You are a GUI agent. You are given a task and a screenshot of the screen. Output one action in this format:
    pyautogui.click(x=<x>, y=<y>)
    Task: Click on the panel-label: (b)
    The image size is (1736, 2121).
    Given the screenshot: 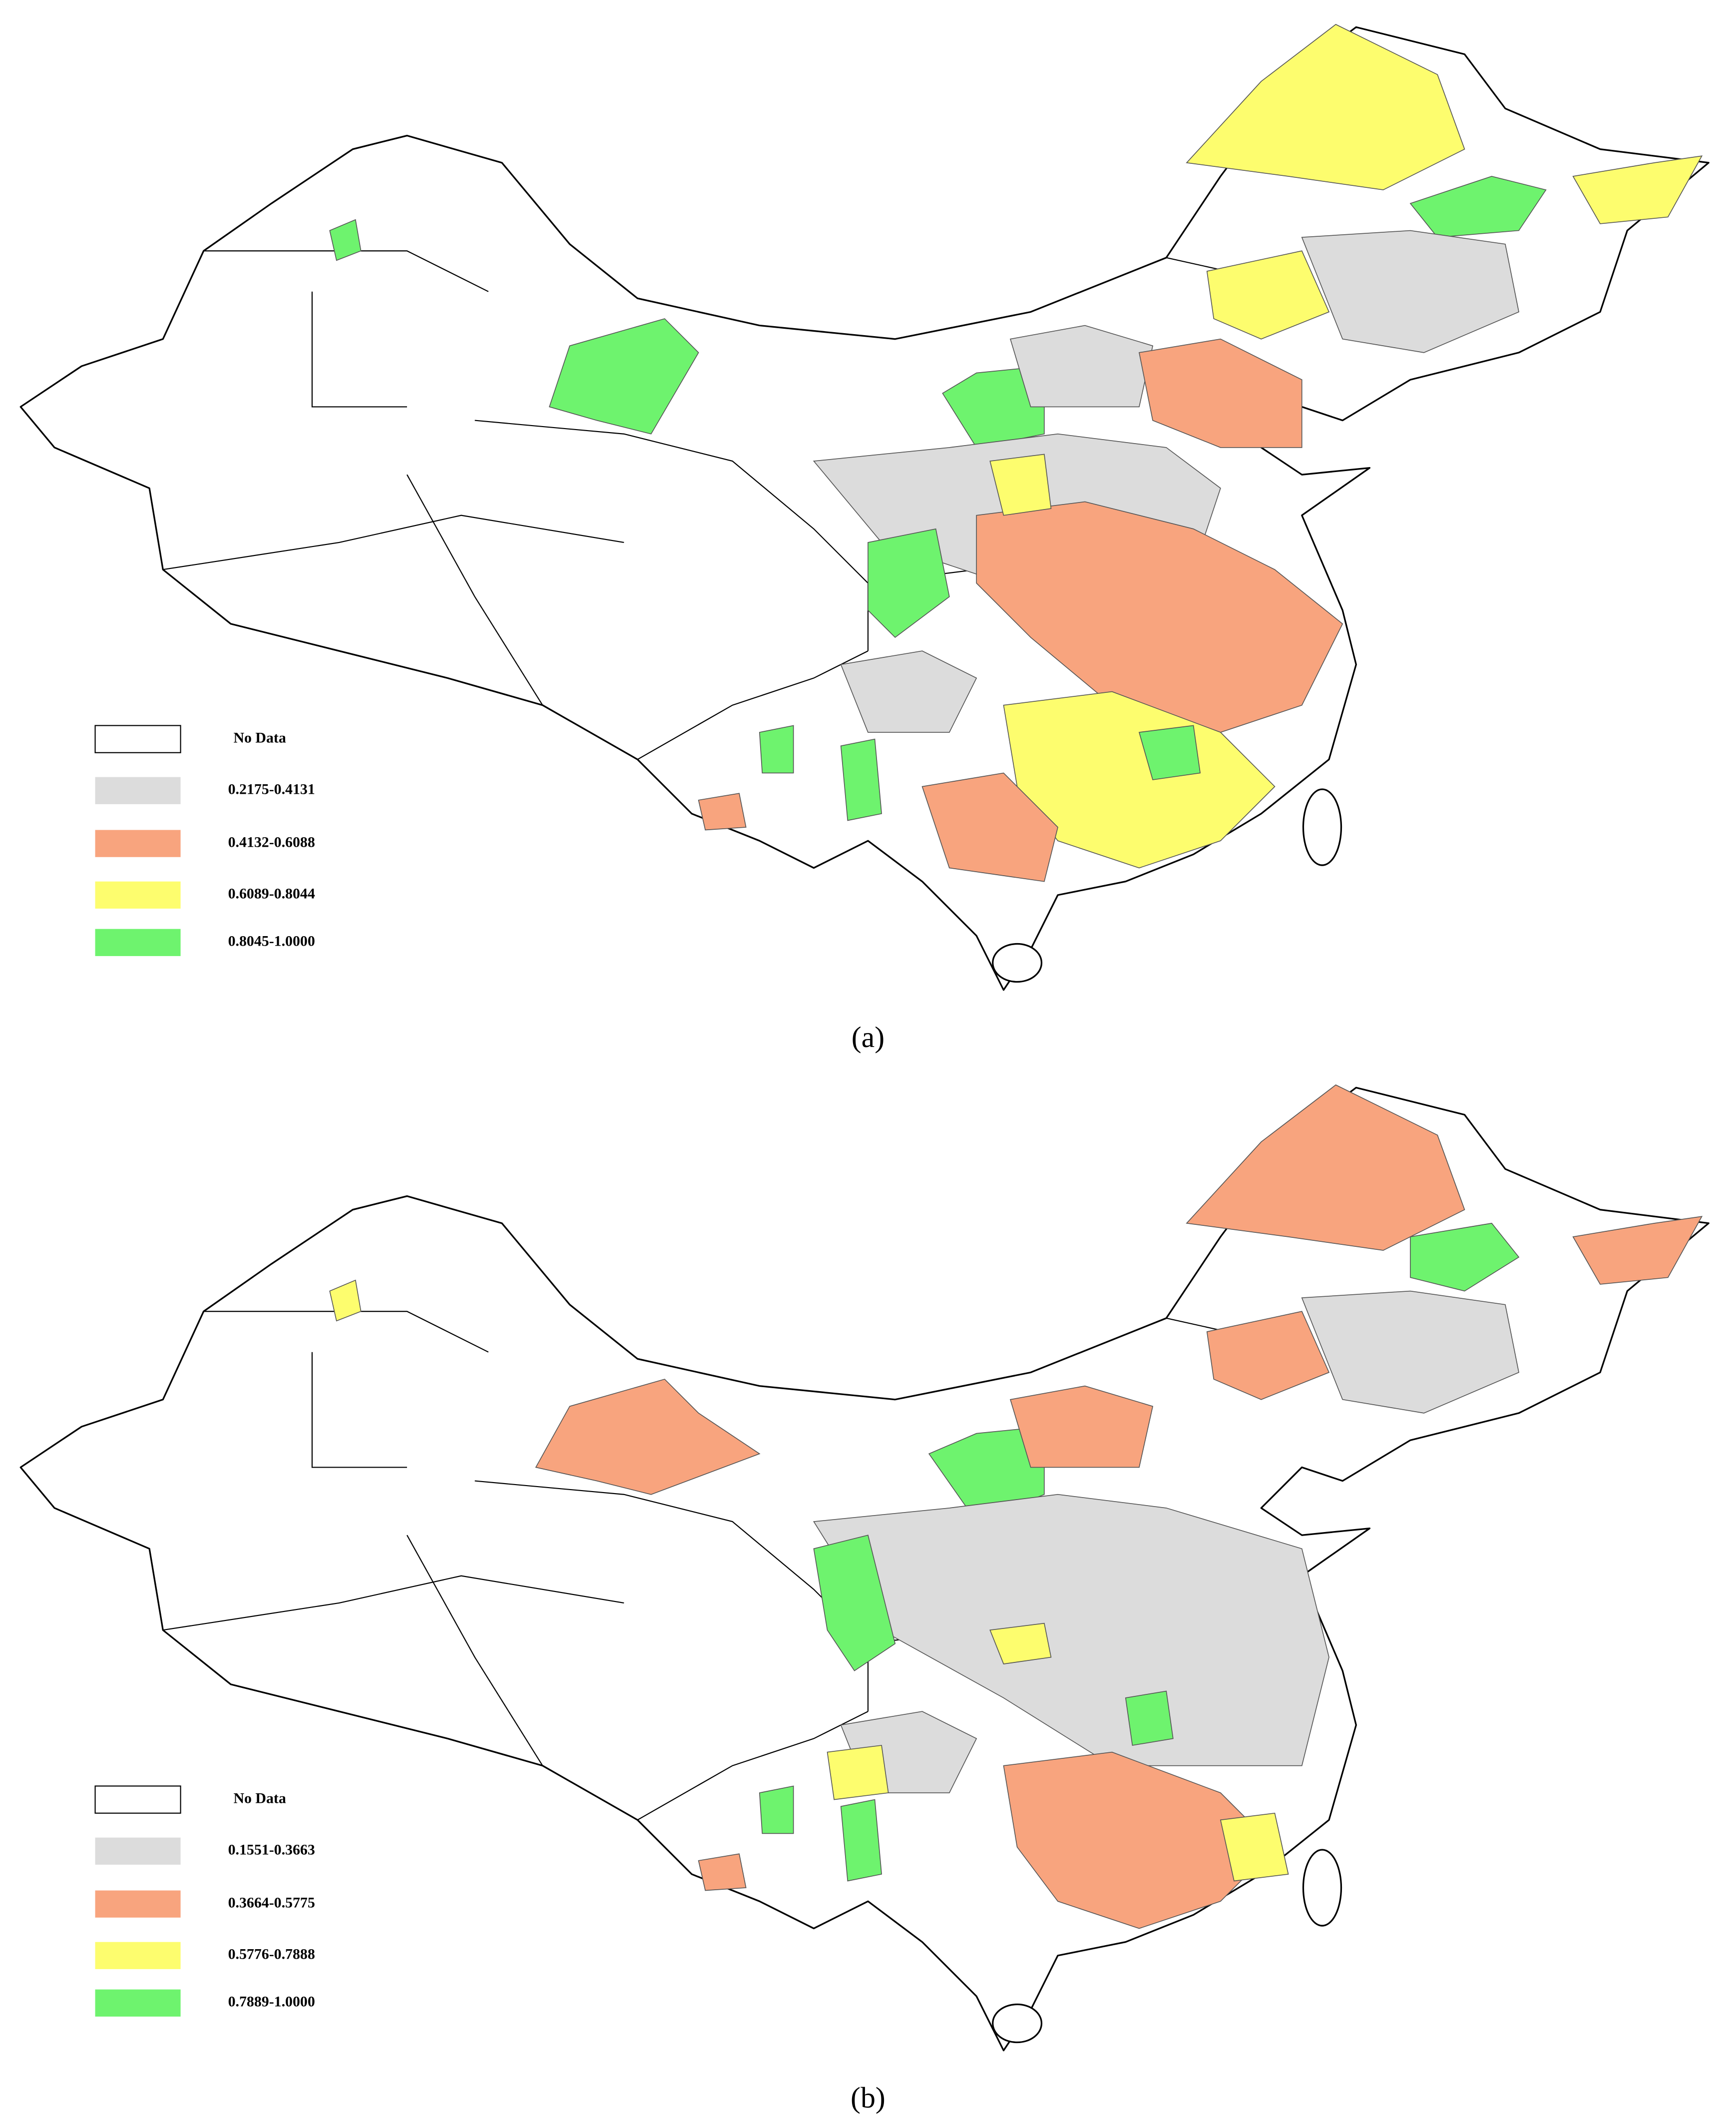 What is the action you would take?
    pyautogui.click(x=868, y=2098)
    